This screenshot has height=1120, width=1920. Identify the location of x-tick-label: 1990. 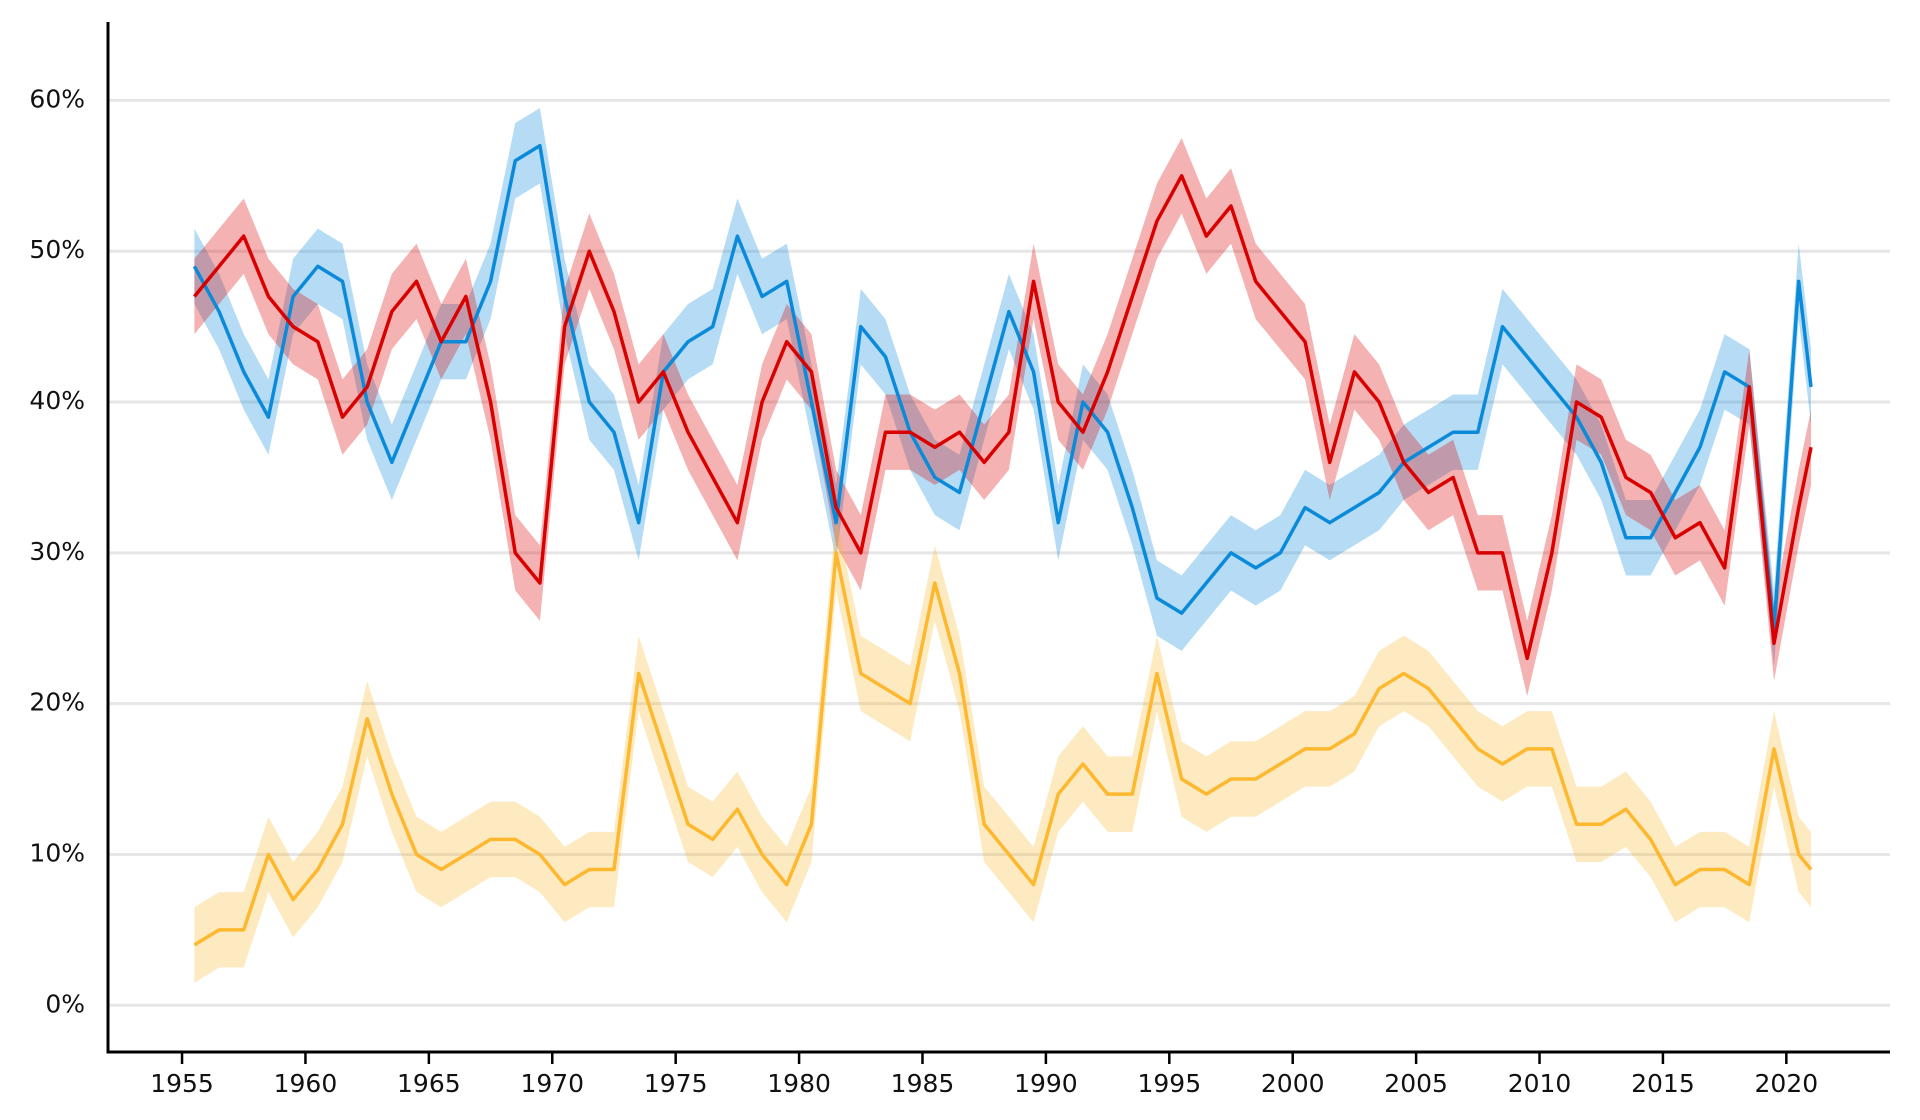
(1046, 1083).